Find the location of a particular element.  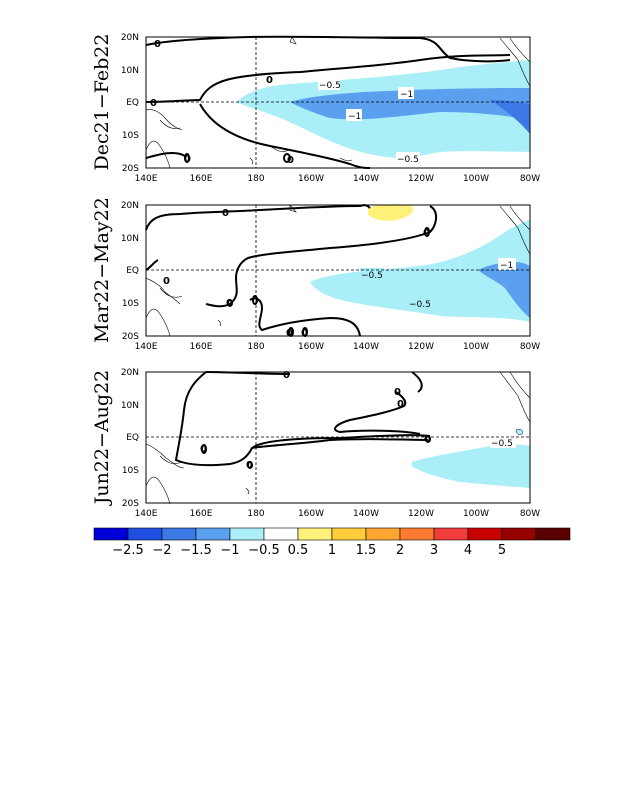

contour-labels: 0 0 0 0 0 0 −0.5 −0.5 −1 is located at coordinates (339, 273).